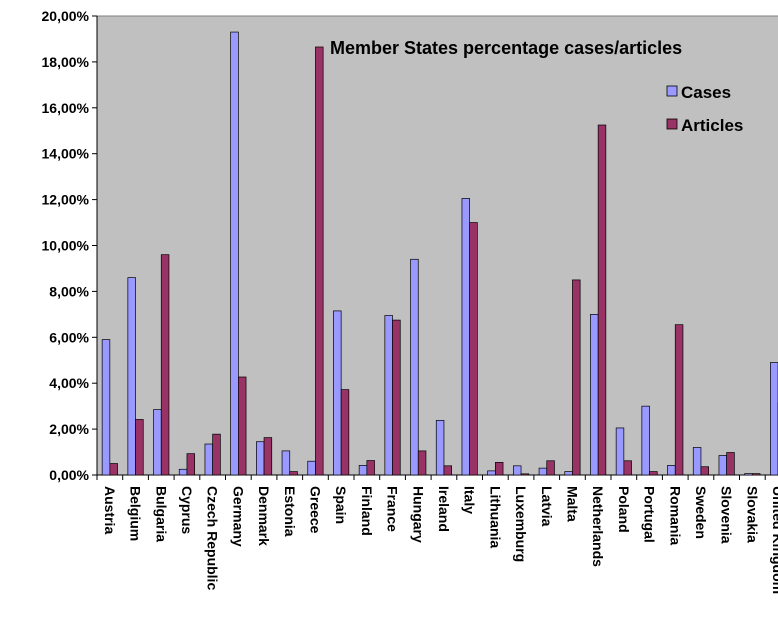  I want to click on legend-swatch-cases, so click(672, 91).